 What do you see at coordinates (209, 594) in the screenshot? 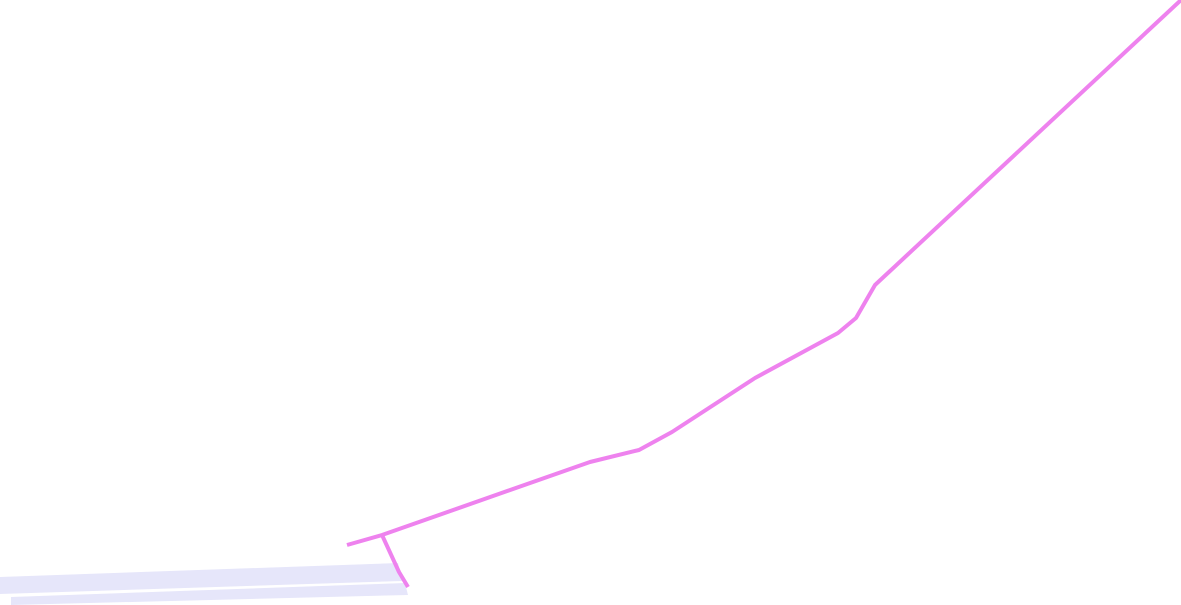
I see `road-band-lower` at bounding box center [209, 594].